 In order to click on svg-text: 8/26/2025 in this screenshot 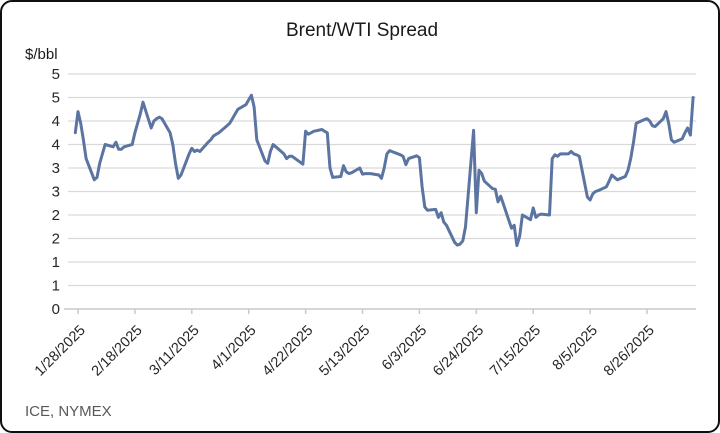, I will do `click(629, 351)`.